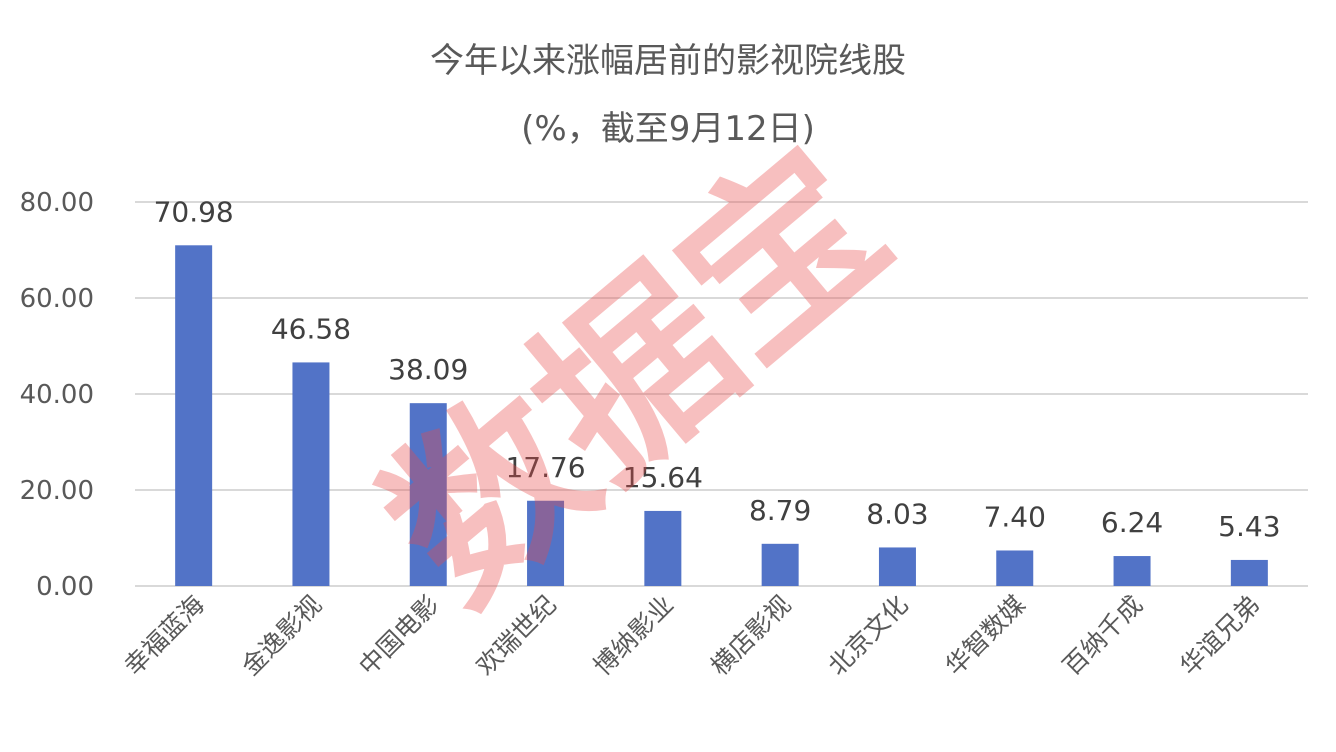 Image resolution: width=1336 pixels, height=752 pixels. Describe the element at coordinates (1219, 635) in the screenshot. I see `x-tick-label: 华谊兄弟` at that location.